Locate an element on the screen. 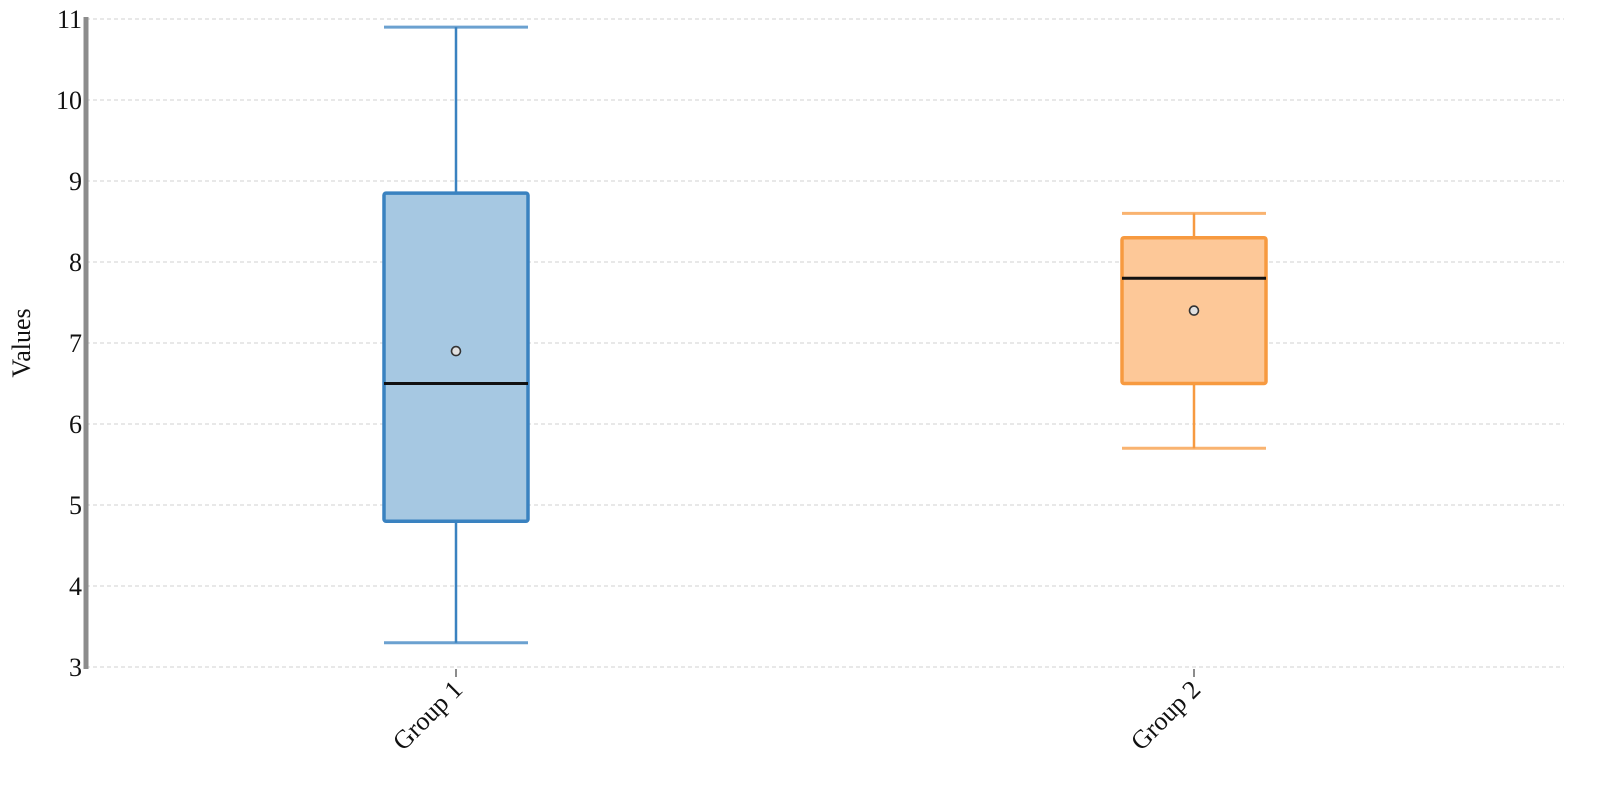  y-tick-label: 11 is located at coordinates (69, 19).